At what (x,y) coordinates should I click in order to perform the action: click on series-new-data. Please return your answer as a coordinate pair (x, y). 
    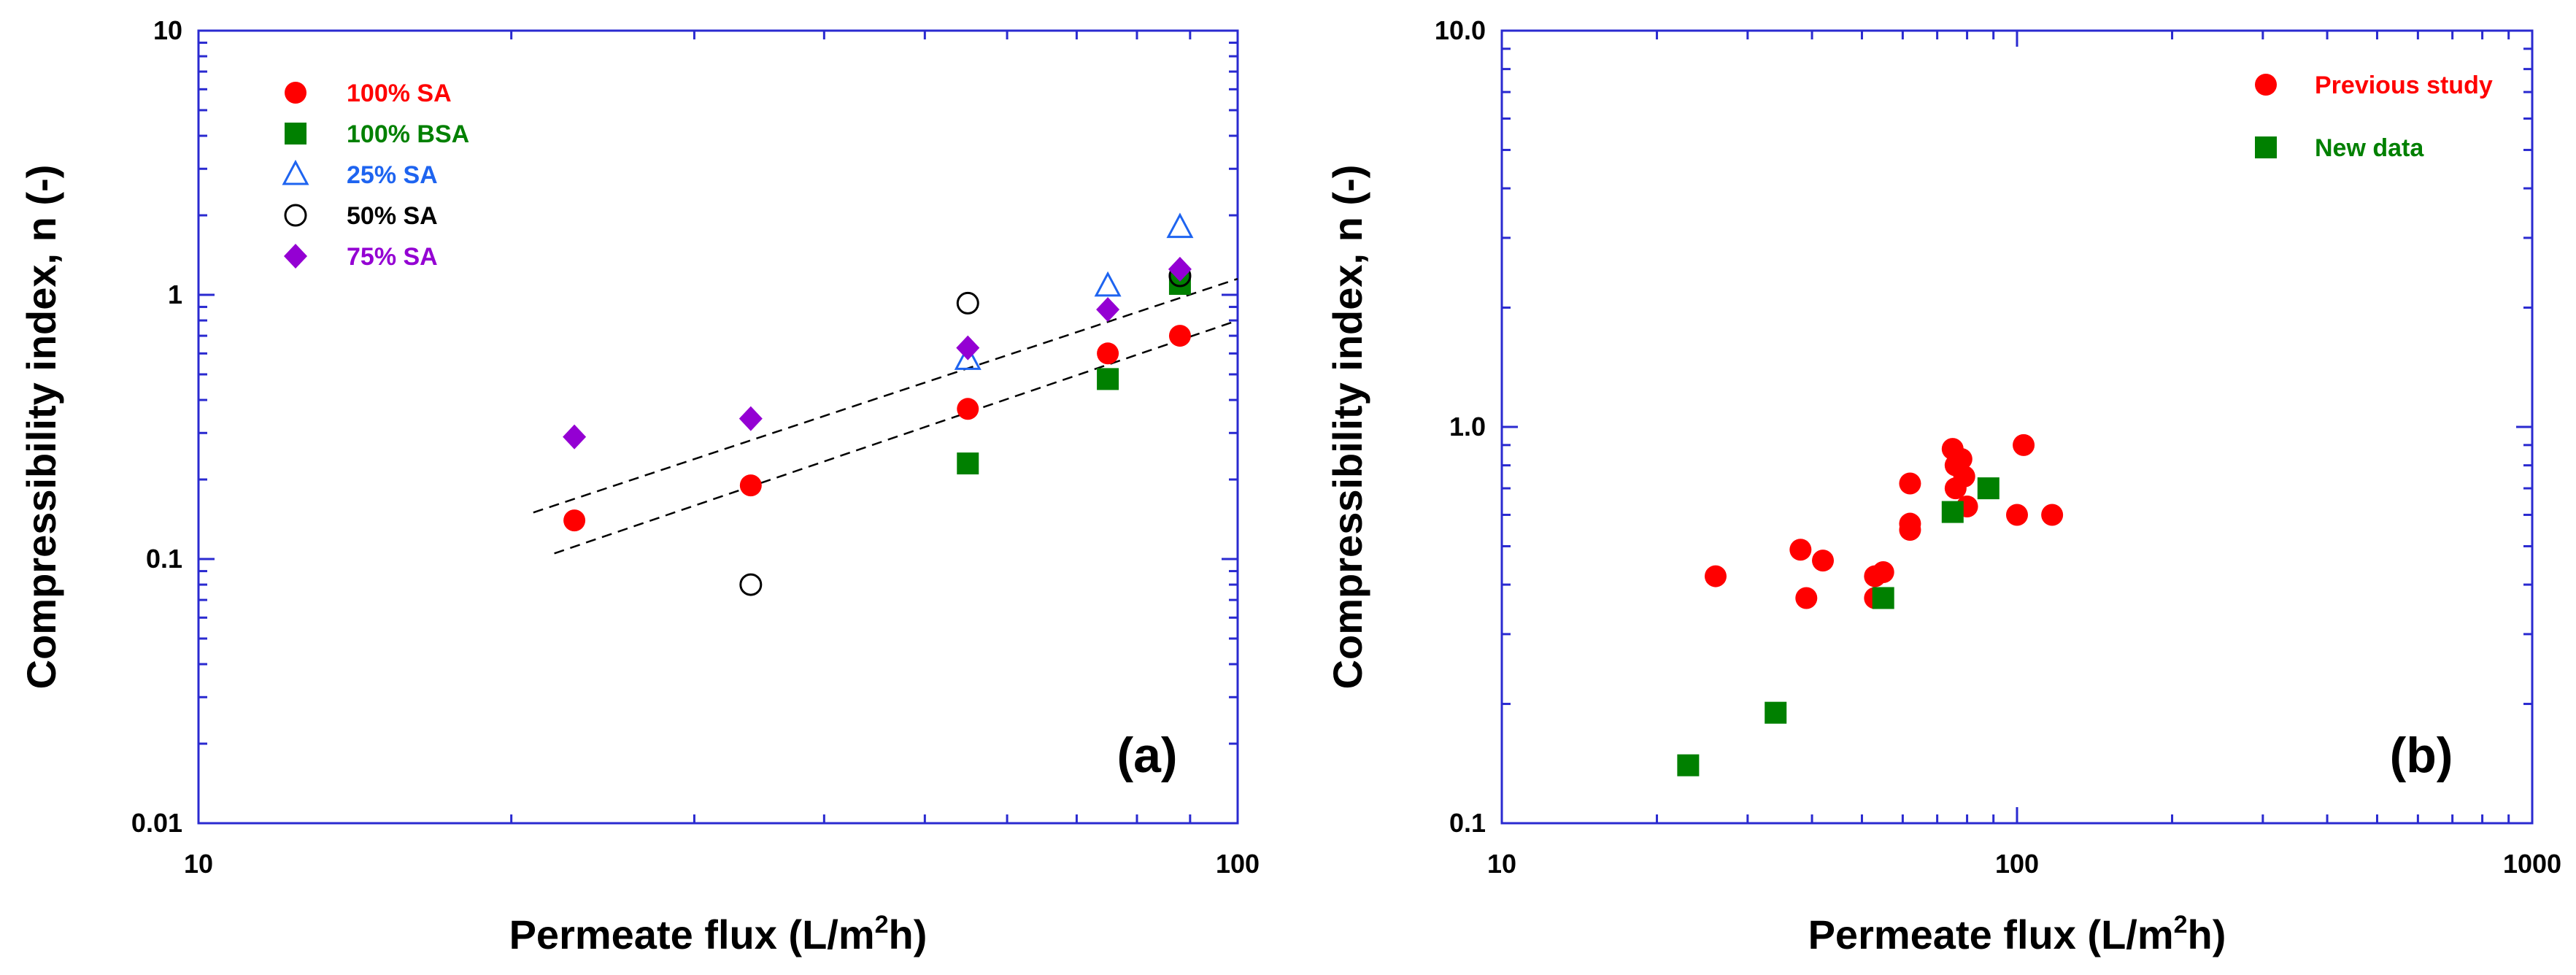
    Looking at the image, I should click on (1839, 626).